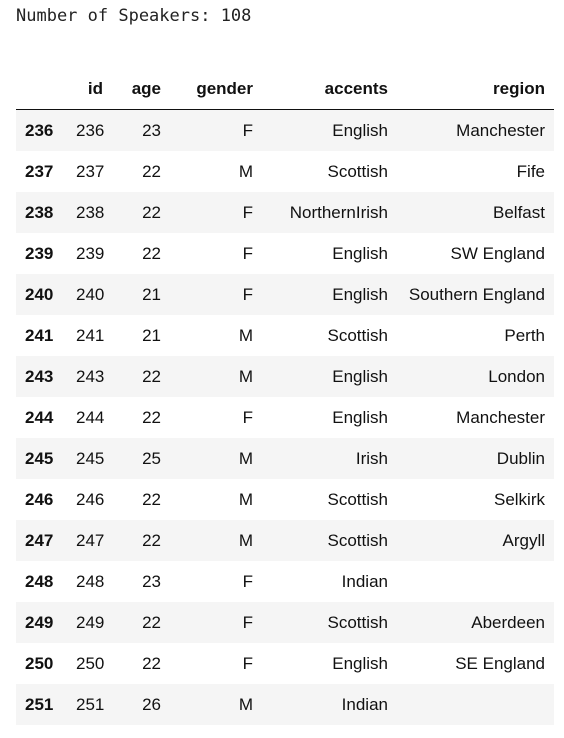 The image size is (564, 738). What do you see at coordinates (498, 253) in the screenshot?
I see `cell-region: SW England` at bounding box center [498, 253].